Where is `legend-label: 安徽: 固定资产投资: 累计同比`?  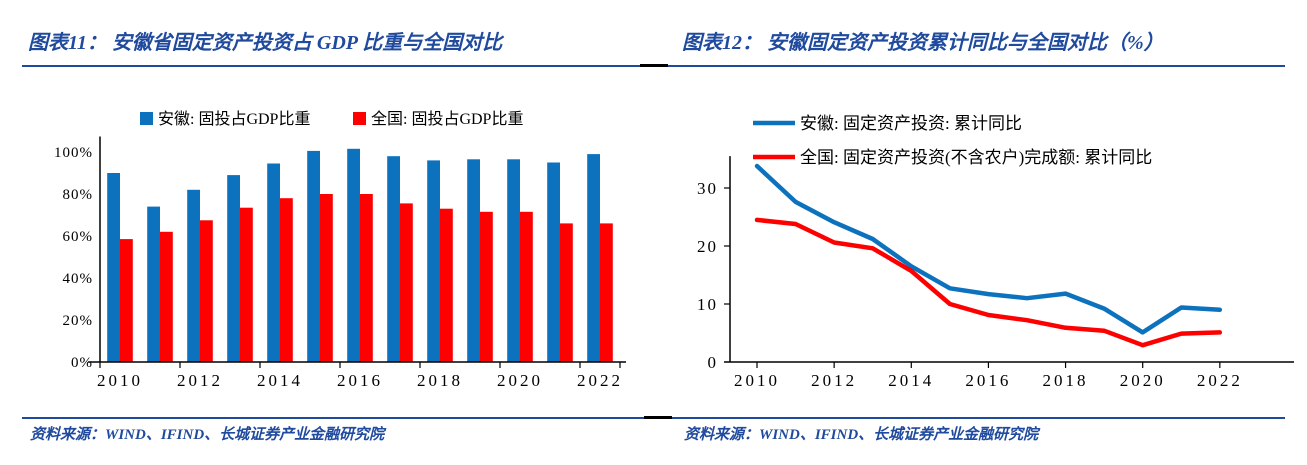 legend-label: 安徽: 固定资产投资: 累计同比 is located at coordinates (911, 123).